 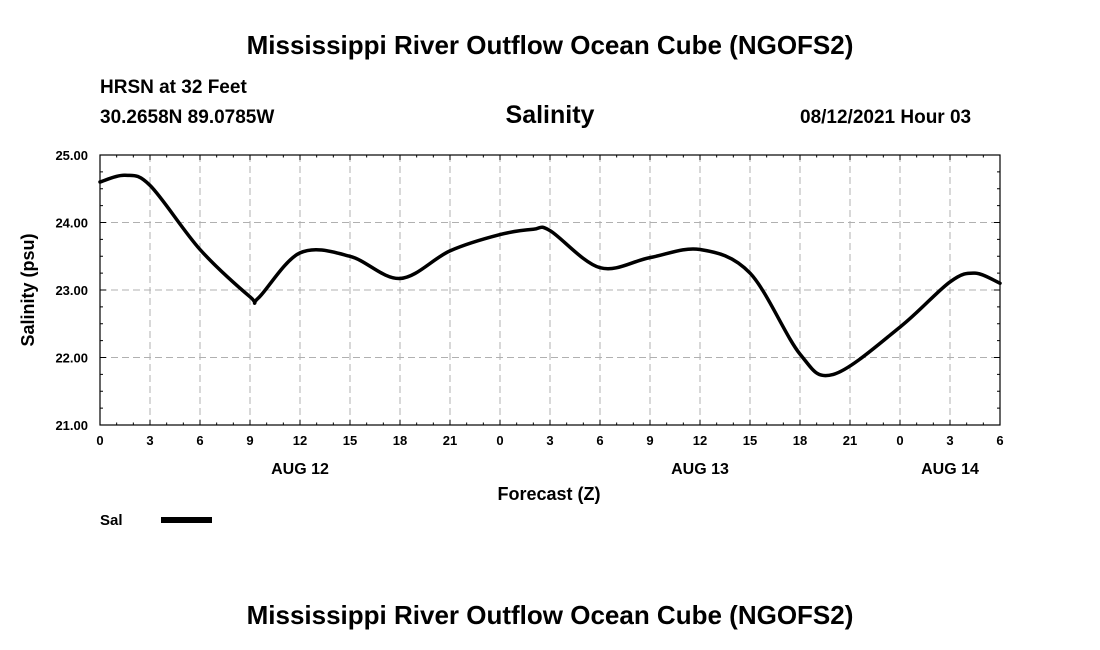 What do you see at coordinates (71, 290) in the screenshot?
I see `y-tick-label: 23.00` at bounding box center [71, 290].